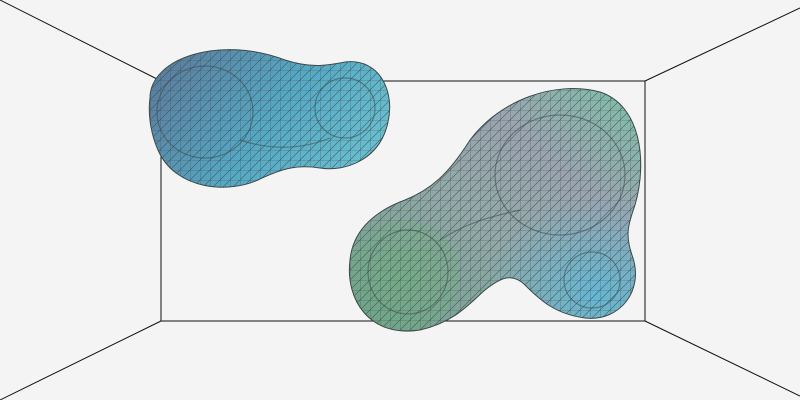 Image resolution: width=800 pixels, height=400 pixels. I want to click on blob-upper-left, so click(269, 118).